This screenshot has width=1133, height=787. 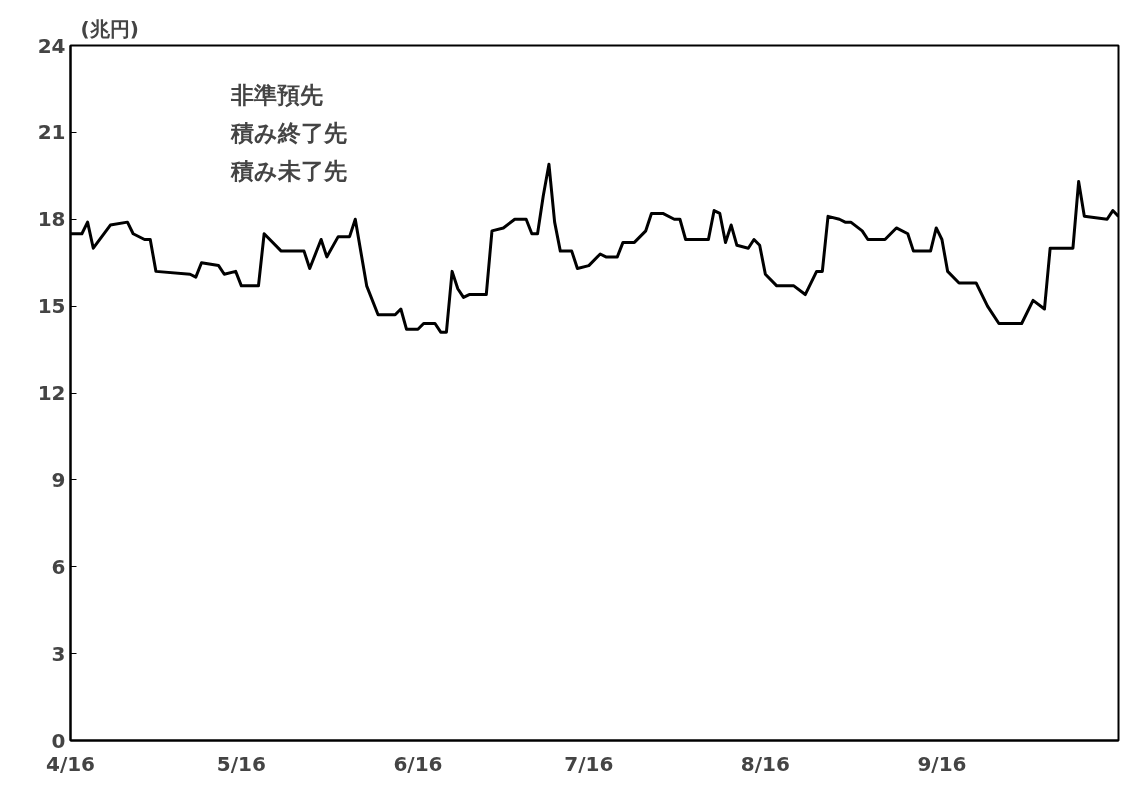 I want to click on x-tick-label: 8/16, so click(x=765, y=763).